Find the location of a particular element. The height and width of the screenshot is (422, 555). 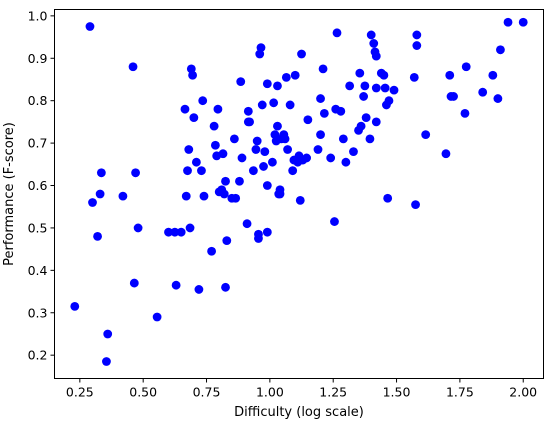

y-tick-label: 0.9 is located at coordinates (38, 58).